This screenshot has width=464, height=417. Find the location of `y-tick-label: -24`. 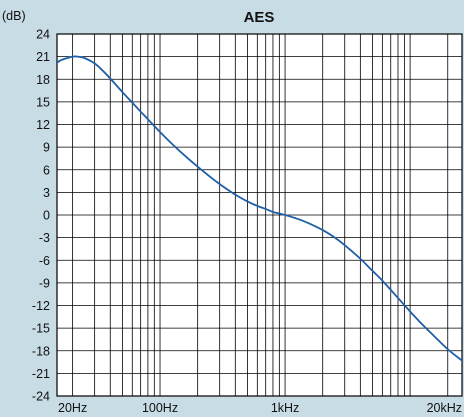

y-tick-label: -24 is located at coordinates (41, 397).